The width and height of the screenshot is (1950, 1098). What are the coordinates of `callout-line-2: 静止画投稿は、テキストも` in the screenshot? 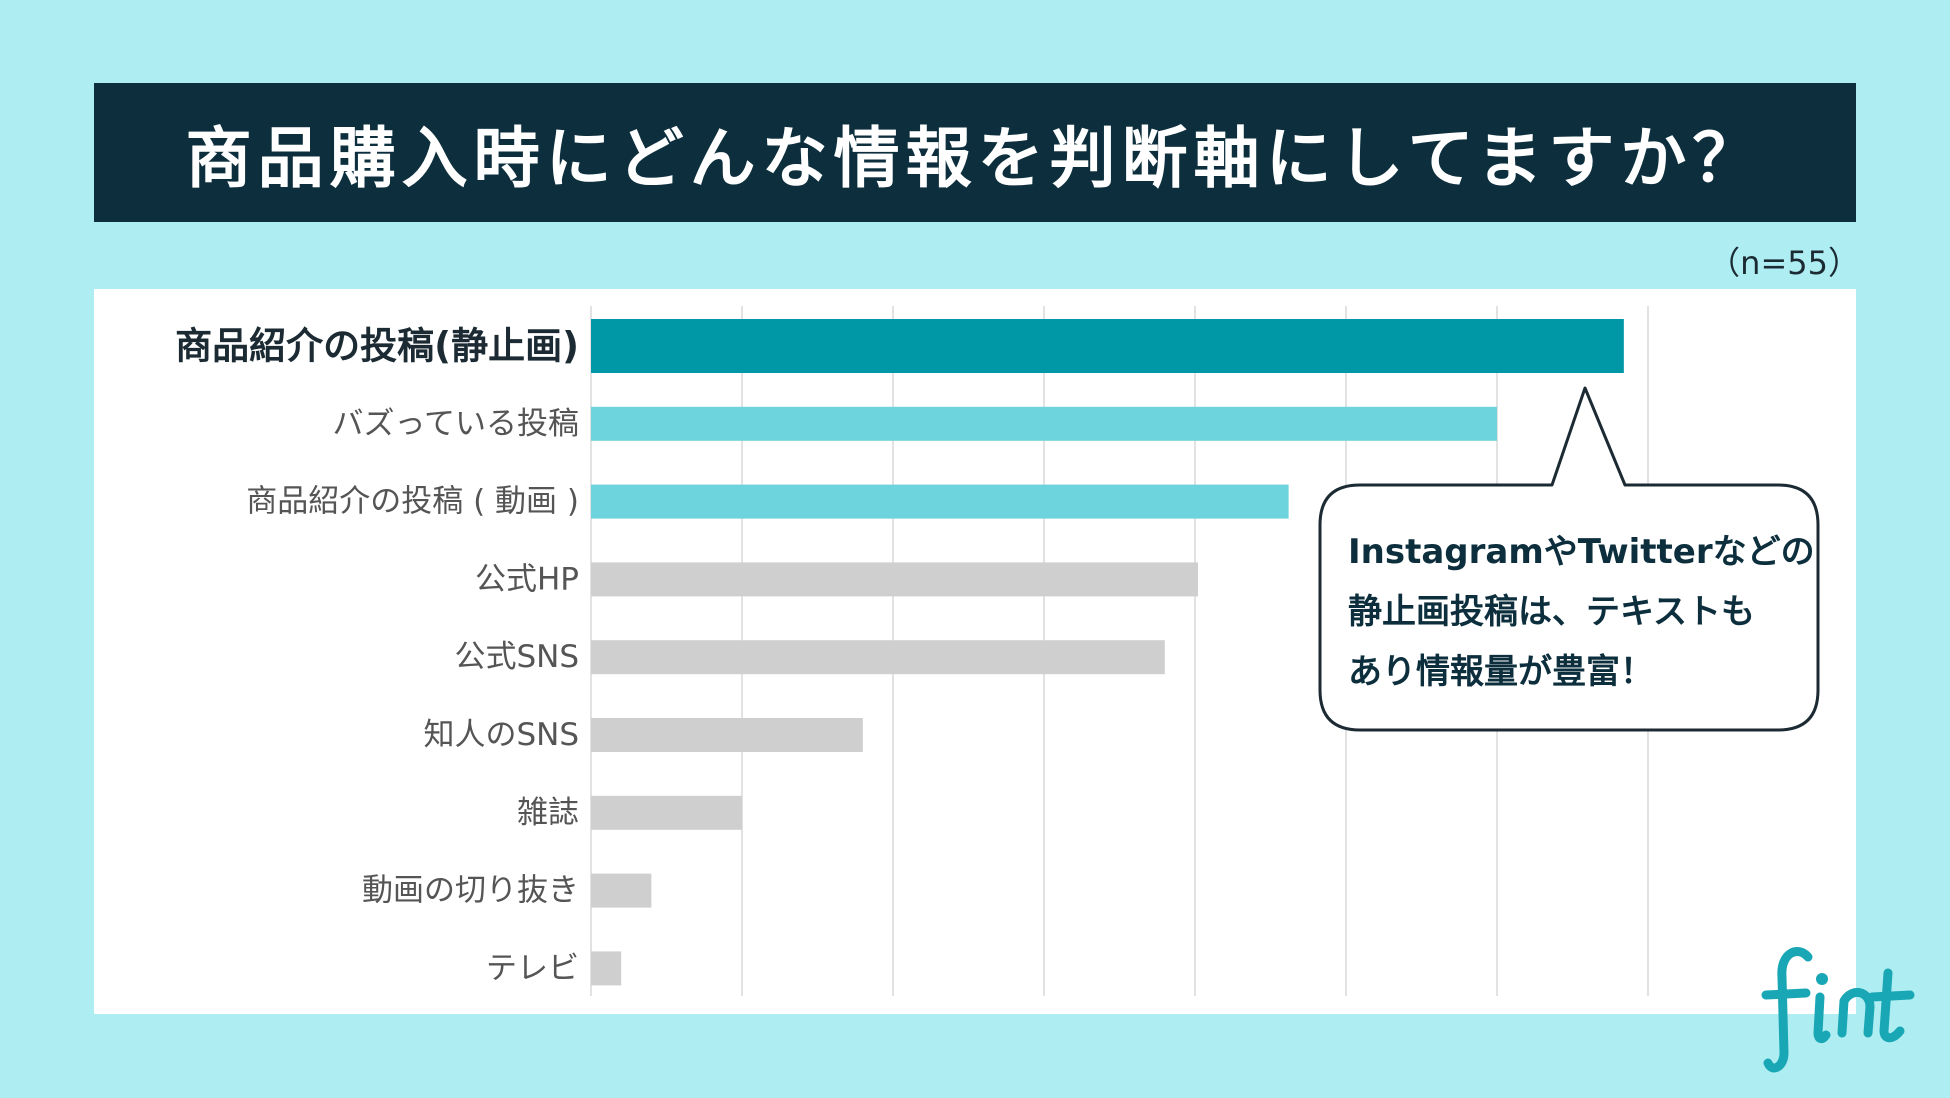 It's located at (1551, 612).